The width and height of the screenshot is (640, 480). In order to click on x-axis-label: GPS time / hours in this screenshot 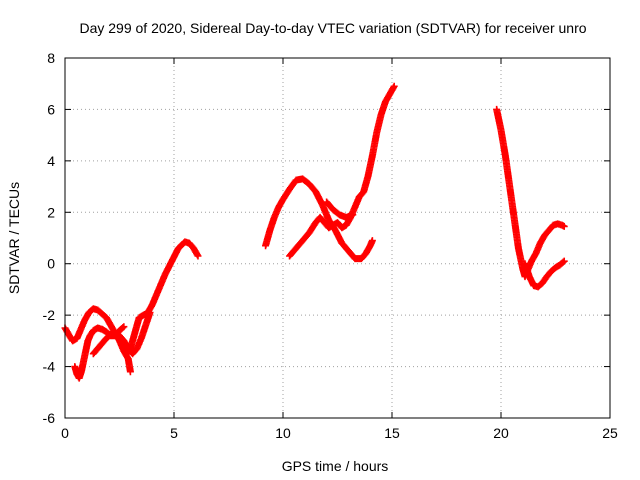, I will do `click(335, 466)`.